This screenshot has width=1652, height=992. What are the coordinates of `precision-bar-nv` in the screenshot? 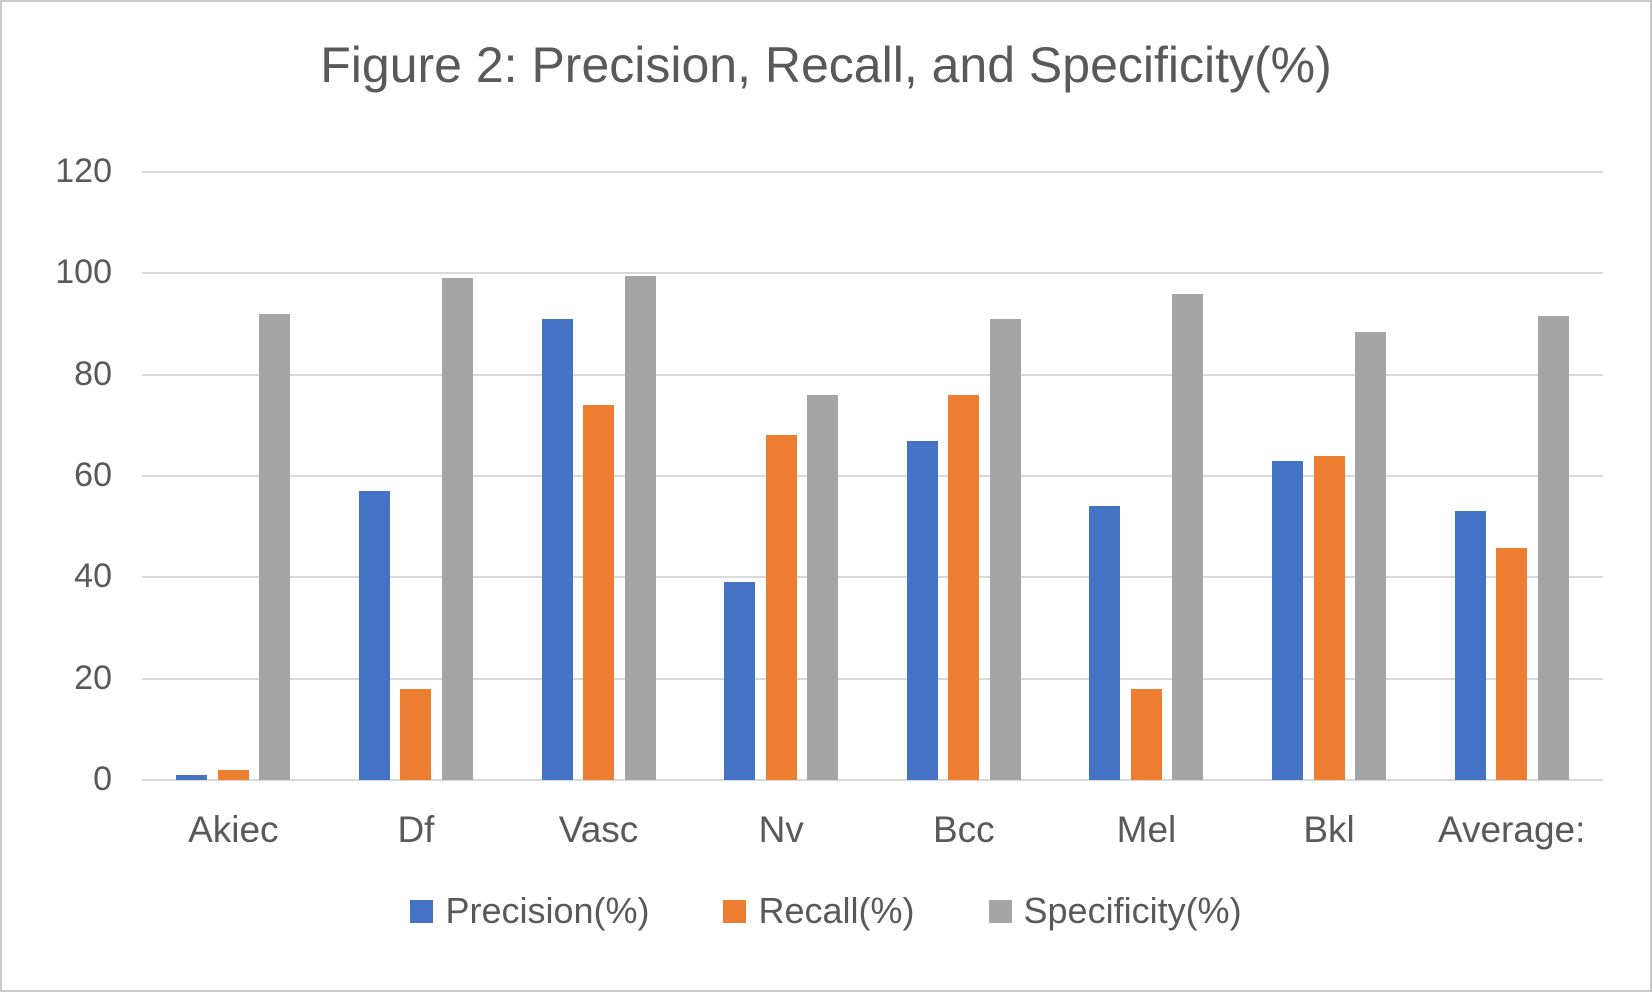 It's located at (739, 681).